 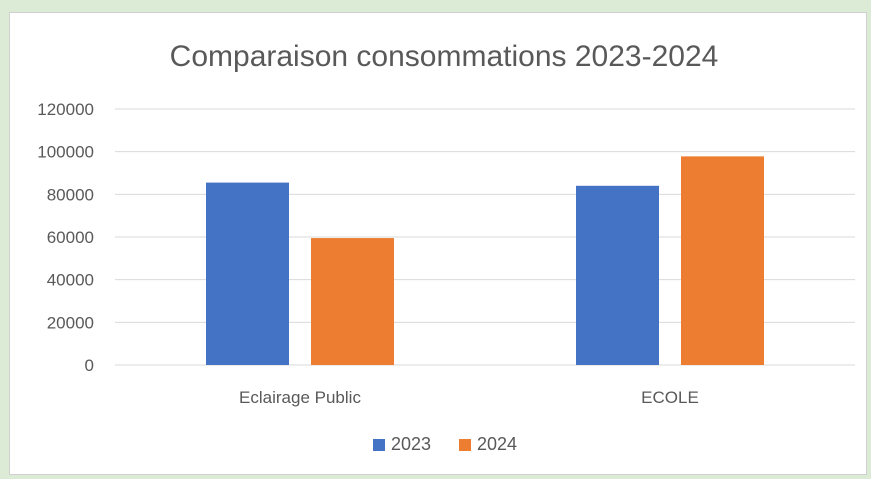 What do you see at coordinates (300, 397) in the screenshot?
I see `x-category-label: Eclairage Public` at bounding box center [300, 397].